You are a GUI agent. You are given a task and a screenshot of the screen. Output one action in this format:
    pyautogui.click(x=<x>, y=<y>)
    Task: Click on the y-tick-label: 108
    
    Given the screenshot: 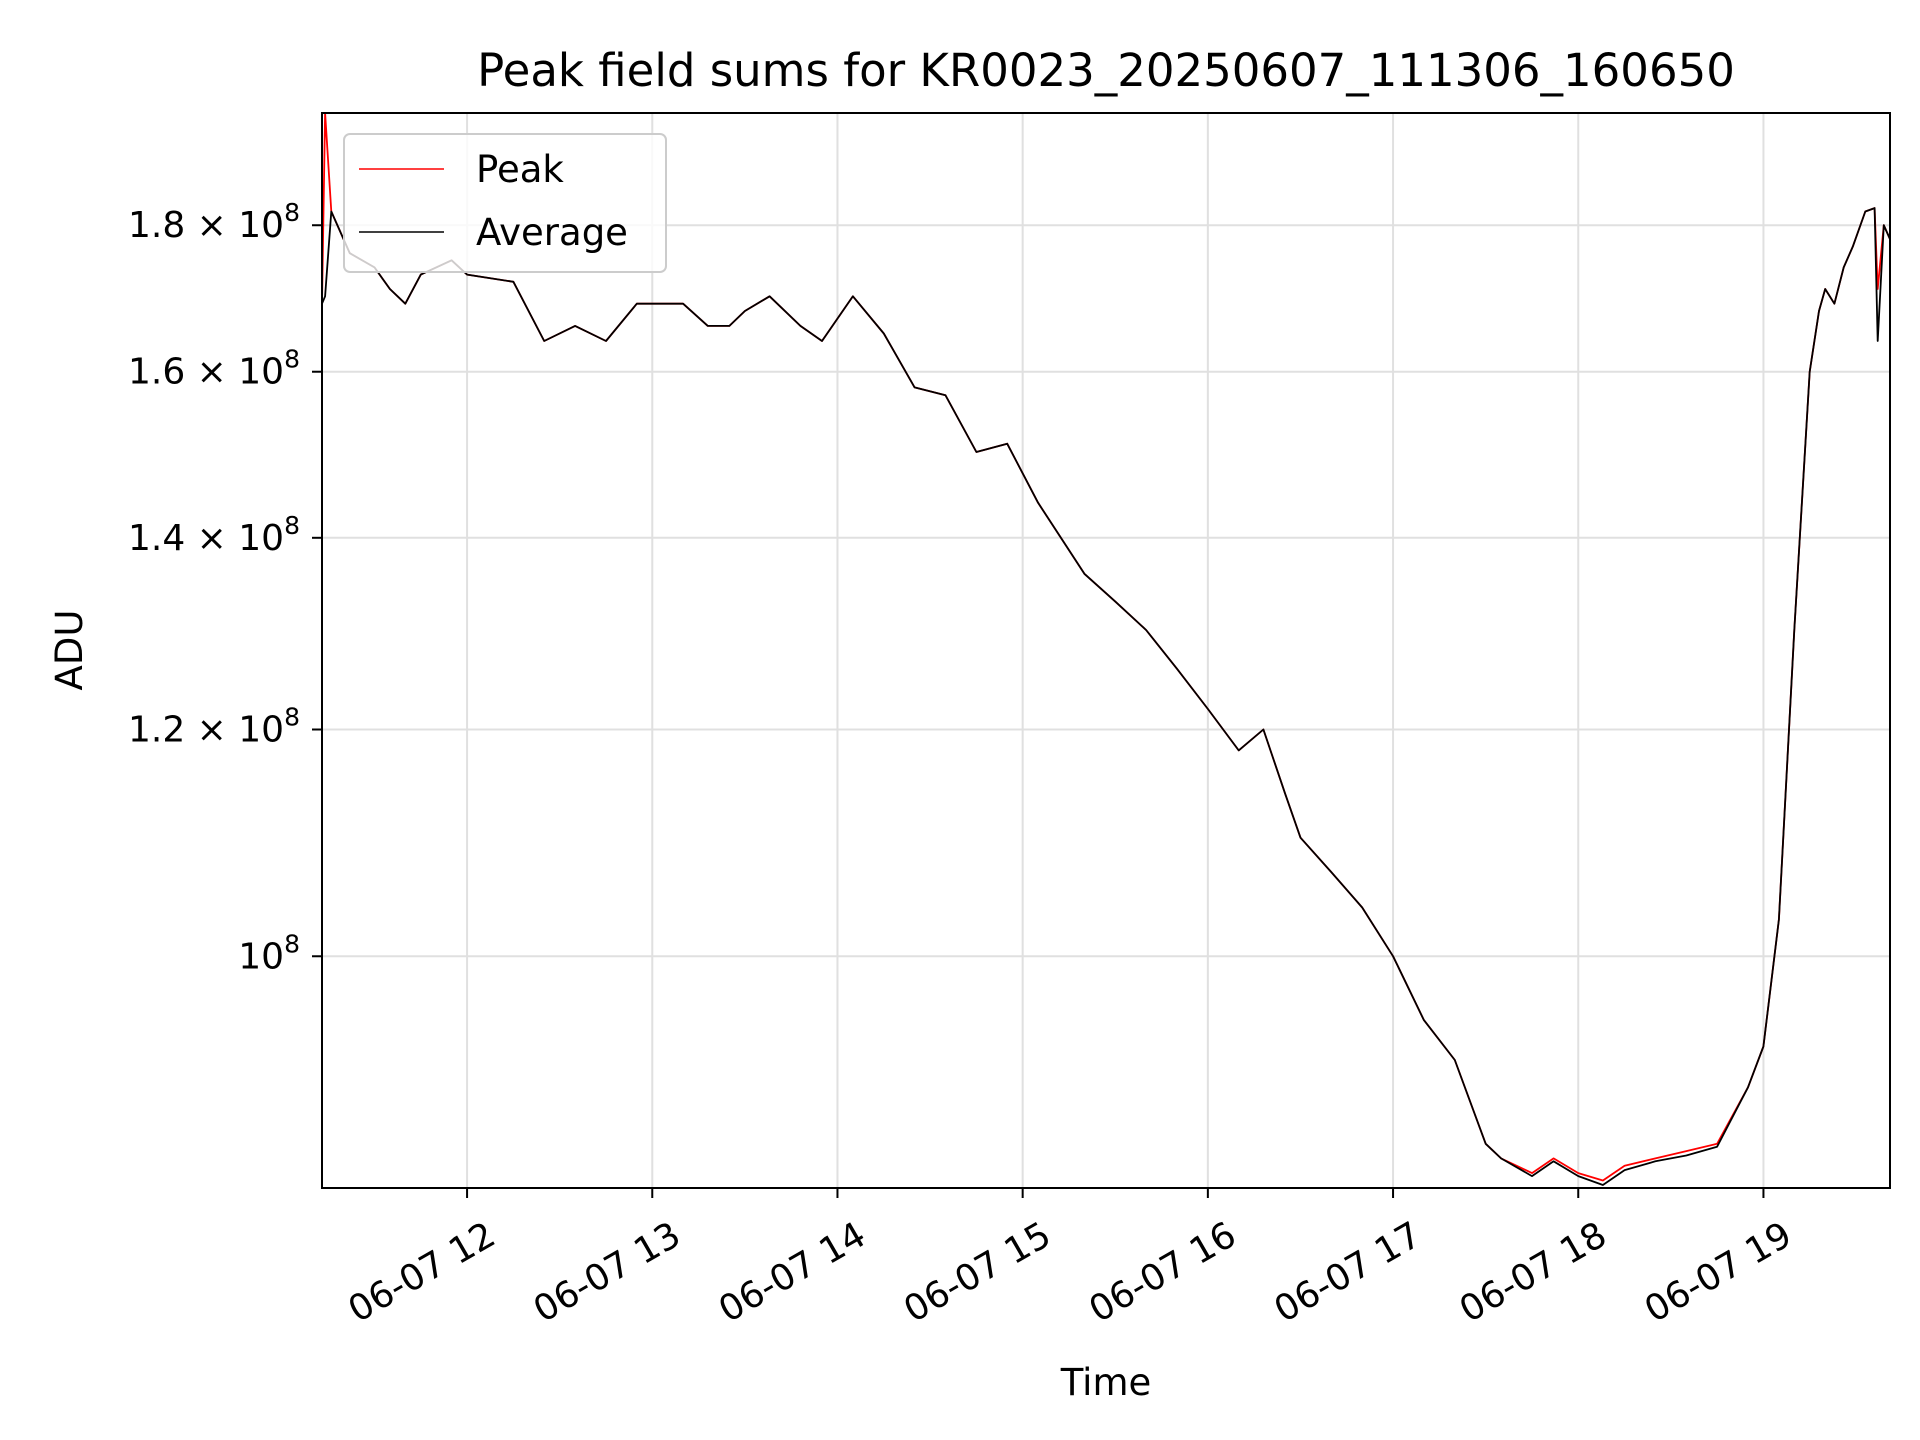 What is the action you would take?
    pyautogui.click(x=269, y=953)
    